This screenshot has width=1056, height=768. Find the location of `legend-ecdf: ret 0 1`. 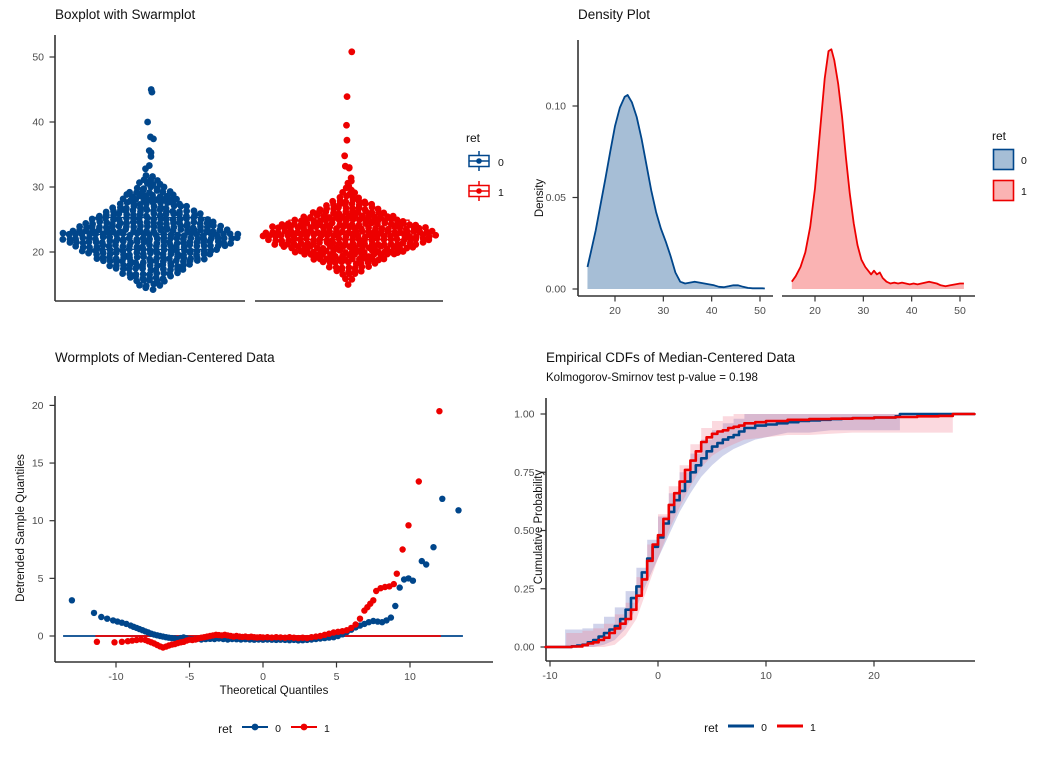

legend-ecdf: ret 0 1 is located at coordinates (760, 727).